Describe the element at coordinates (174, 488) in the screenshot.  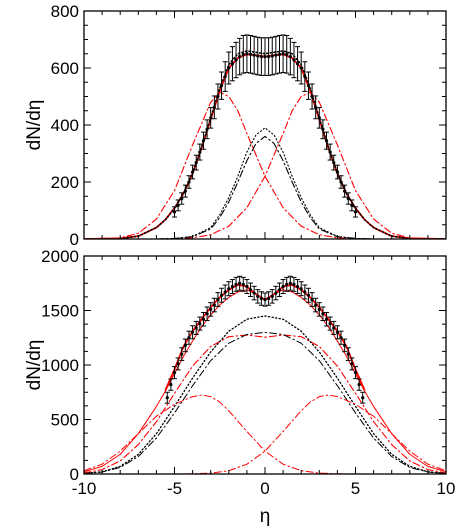
I see `x-tick-label: -5` at that location.